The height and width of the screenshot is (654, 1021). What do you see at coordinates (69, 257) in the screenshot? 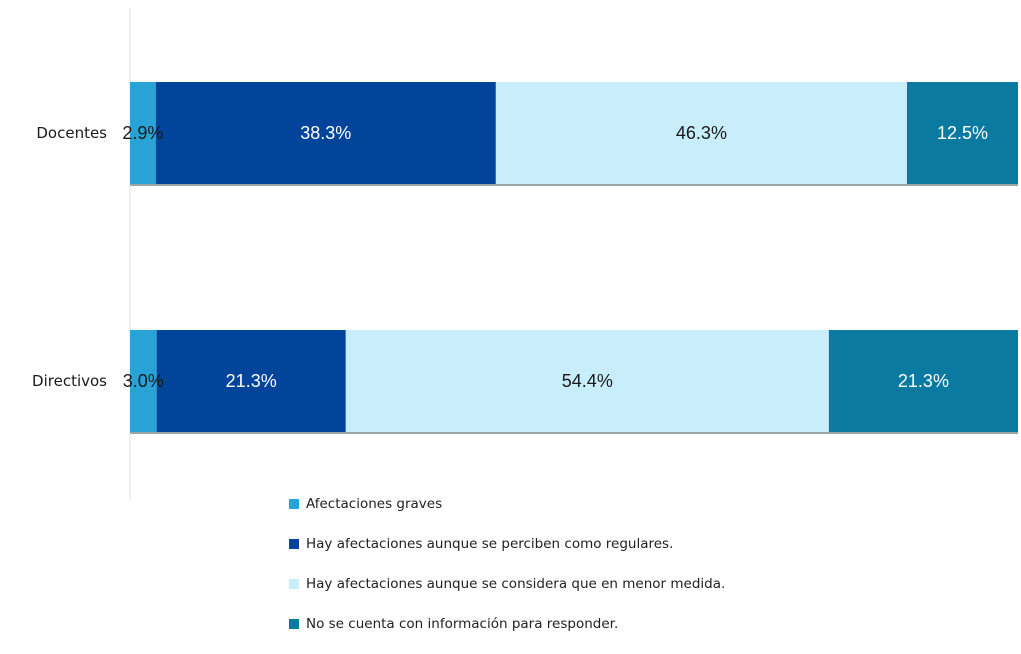
I see `category-labels: Docentes Directivos` at bounding box center [69, 257].